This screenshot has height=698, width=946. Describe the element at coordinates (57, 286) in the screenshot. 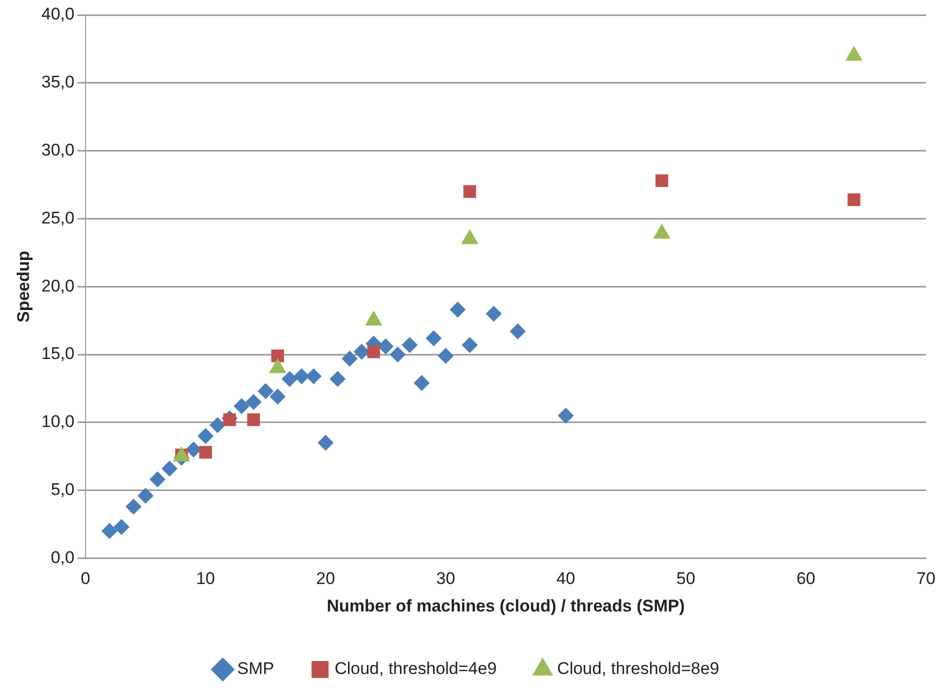

I see `y-tick-label: 20,0` at that location.